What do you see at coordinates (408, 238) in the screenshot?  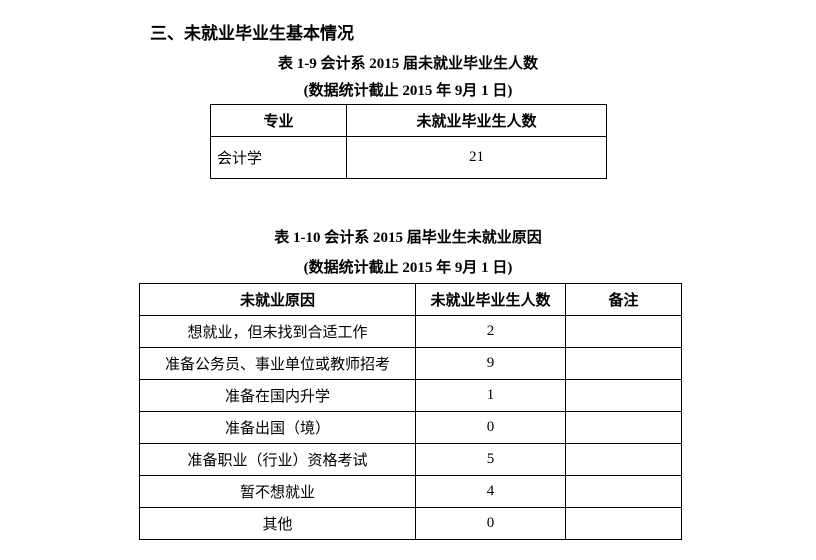 I see `table2-title: 表 1-10 会计系 2015 届毕业生未就业原因` at bounding box center [408, 238].